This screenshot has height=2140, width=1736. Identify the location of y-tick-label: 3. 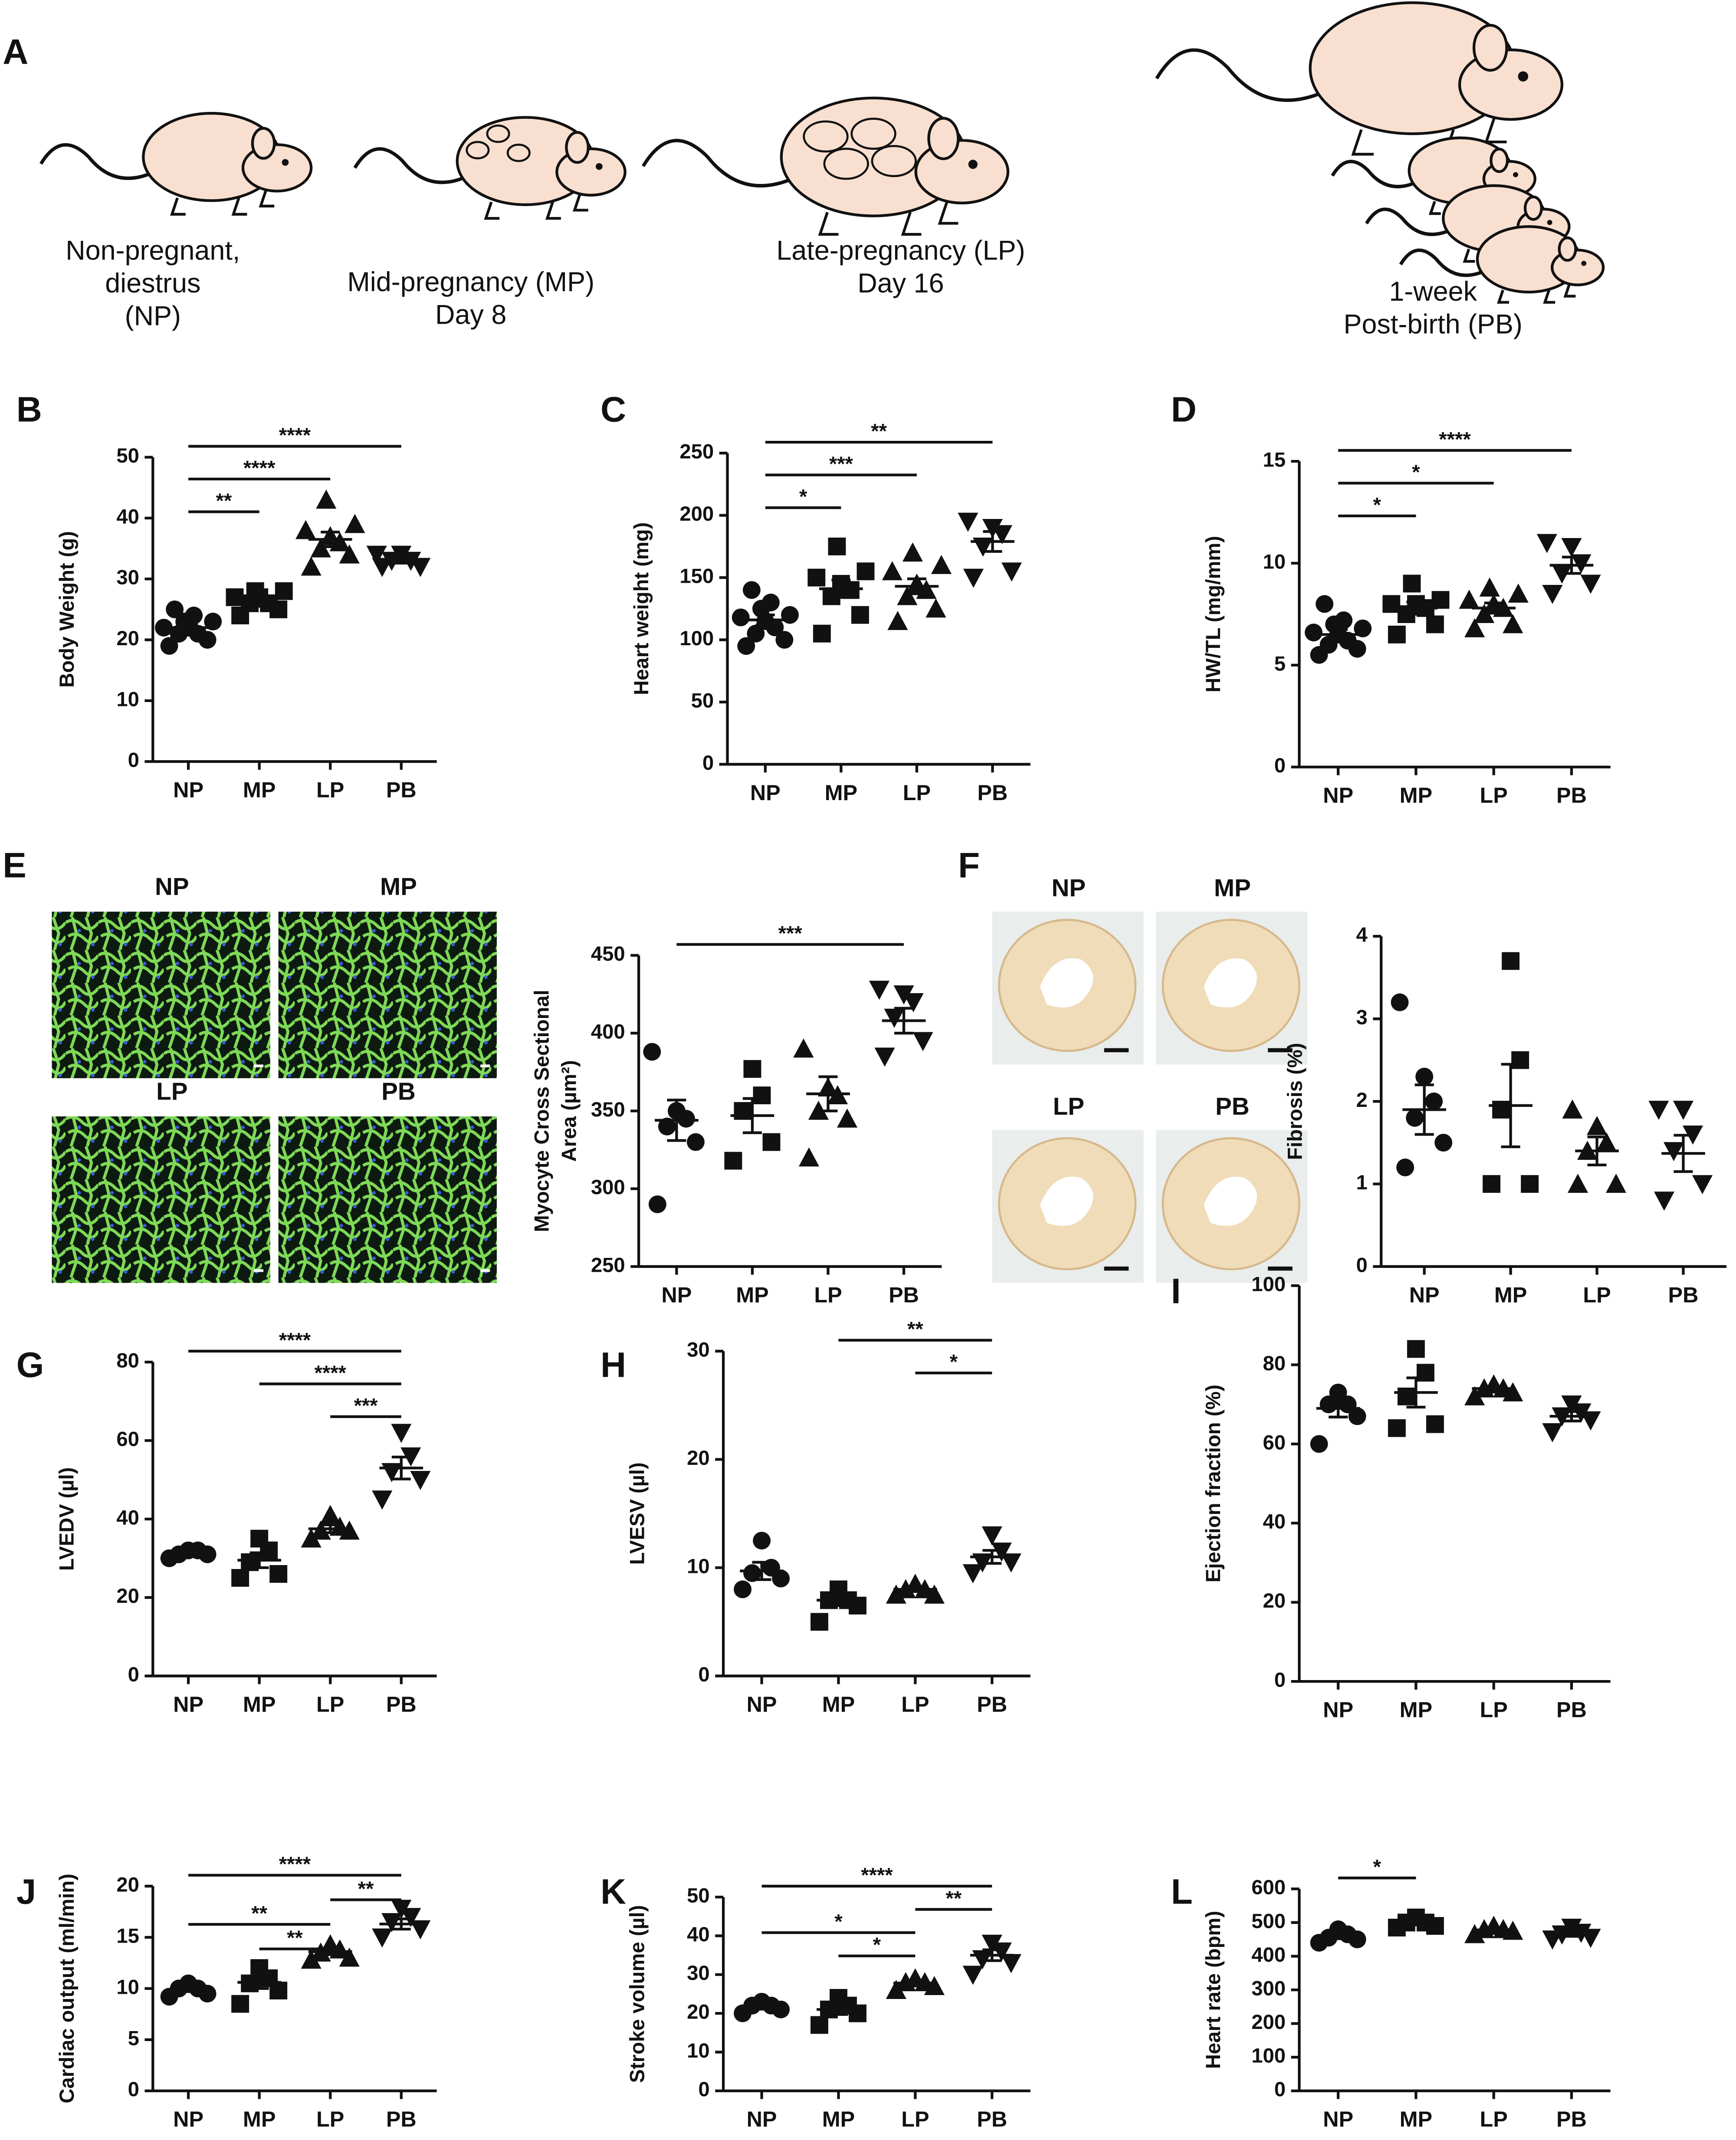
(1361, 1018).